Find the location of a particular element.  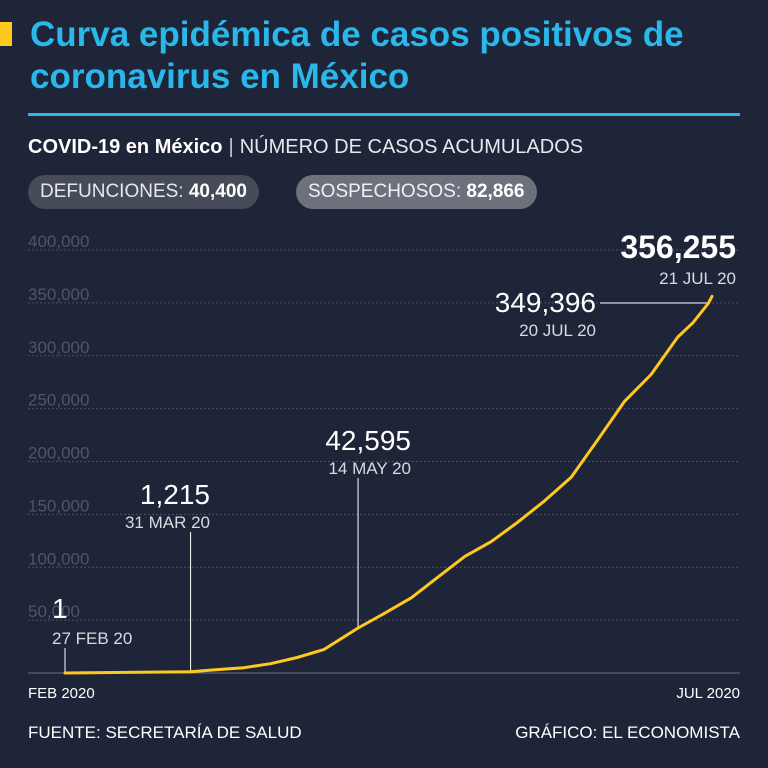

annotation-value: 42,595 is located at coordinates (368, 440).